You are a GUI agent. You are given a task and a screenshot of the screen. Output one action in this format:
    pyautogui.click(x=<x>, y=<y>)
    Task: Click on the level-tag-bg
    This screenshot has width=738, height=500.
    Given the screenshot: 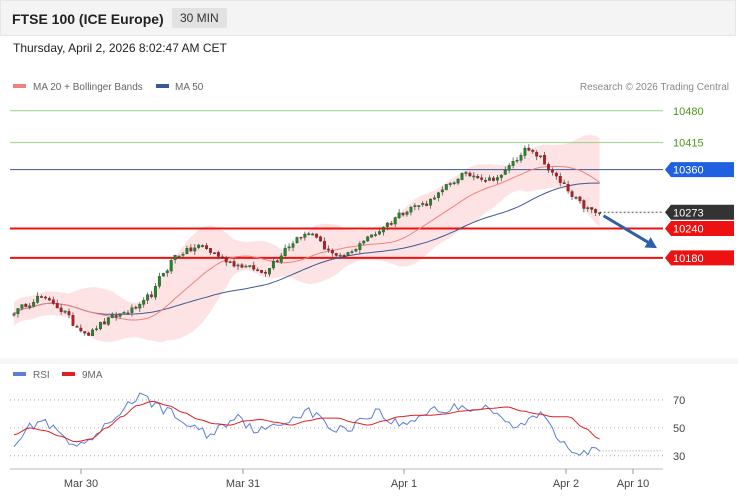 What is the action you would take?
    pyautogui.click(x=699, y=212)
    